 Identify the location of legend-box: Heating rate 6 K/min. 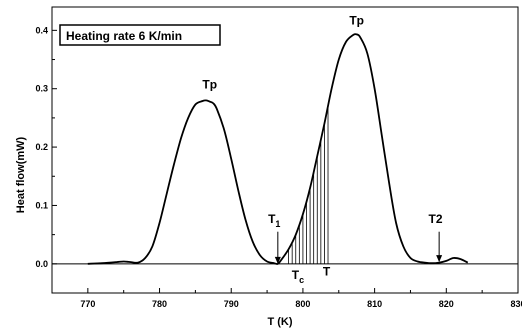
(140, 35).